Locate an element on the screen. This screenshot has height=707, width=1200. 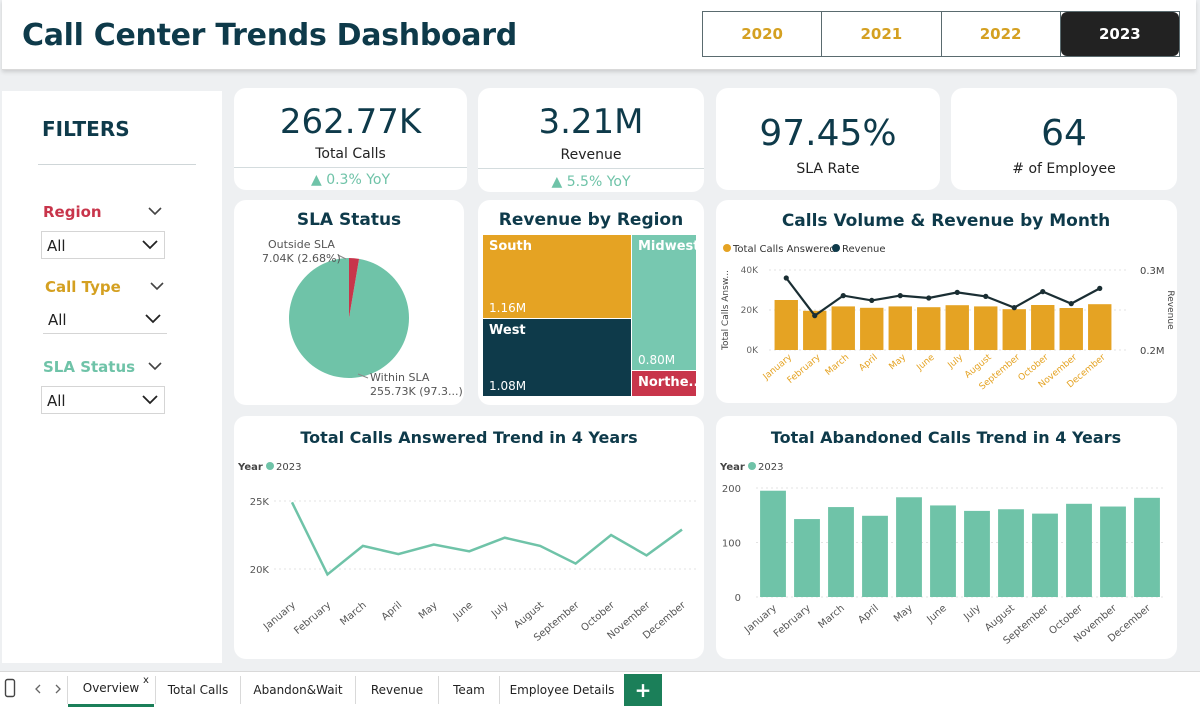
y2-axis-label: Revenue is located at coordinates (1170, 310).